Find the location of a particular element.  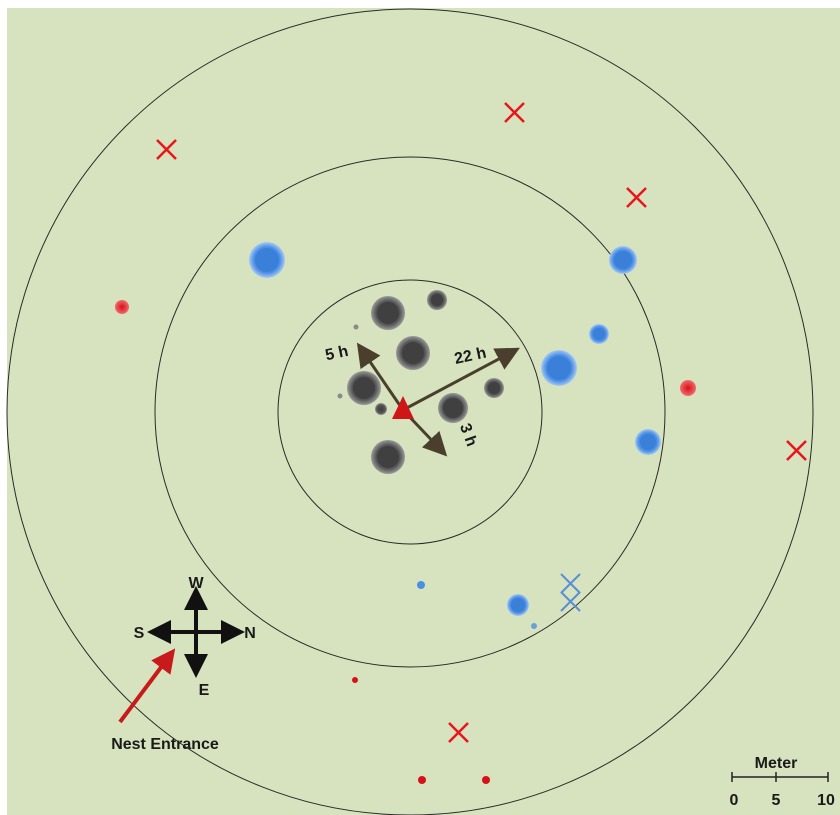

label-5h: 5 h is located at coordinates (337, 353).